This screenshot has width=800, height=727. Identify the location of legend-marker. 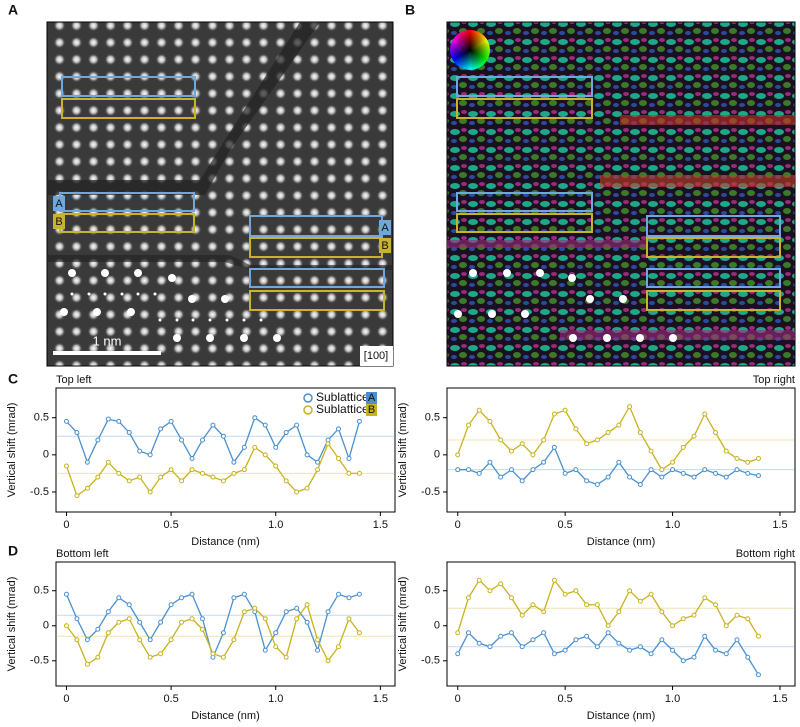
(308, 398).